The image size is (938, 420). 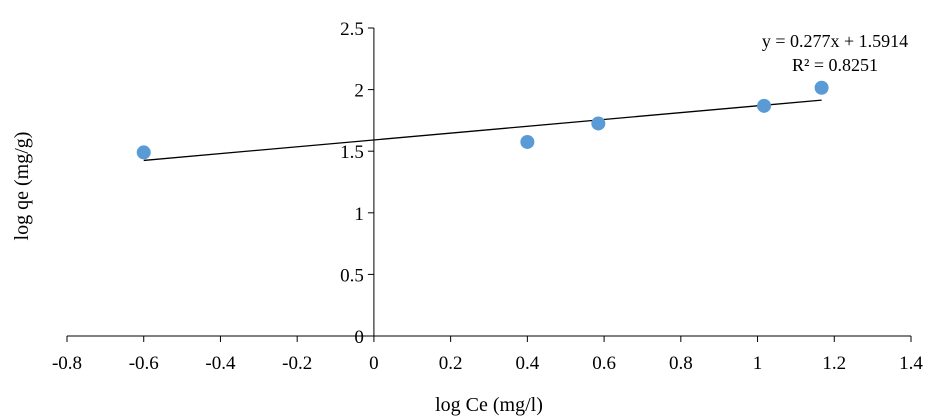 What do you see at coordinates (144, 363) in the screenshot?
I see `x-tick-label: -0.6` at bounding box center [144, 363].